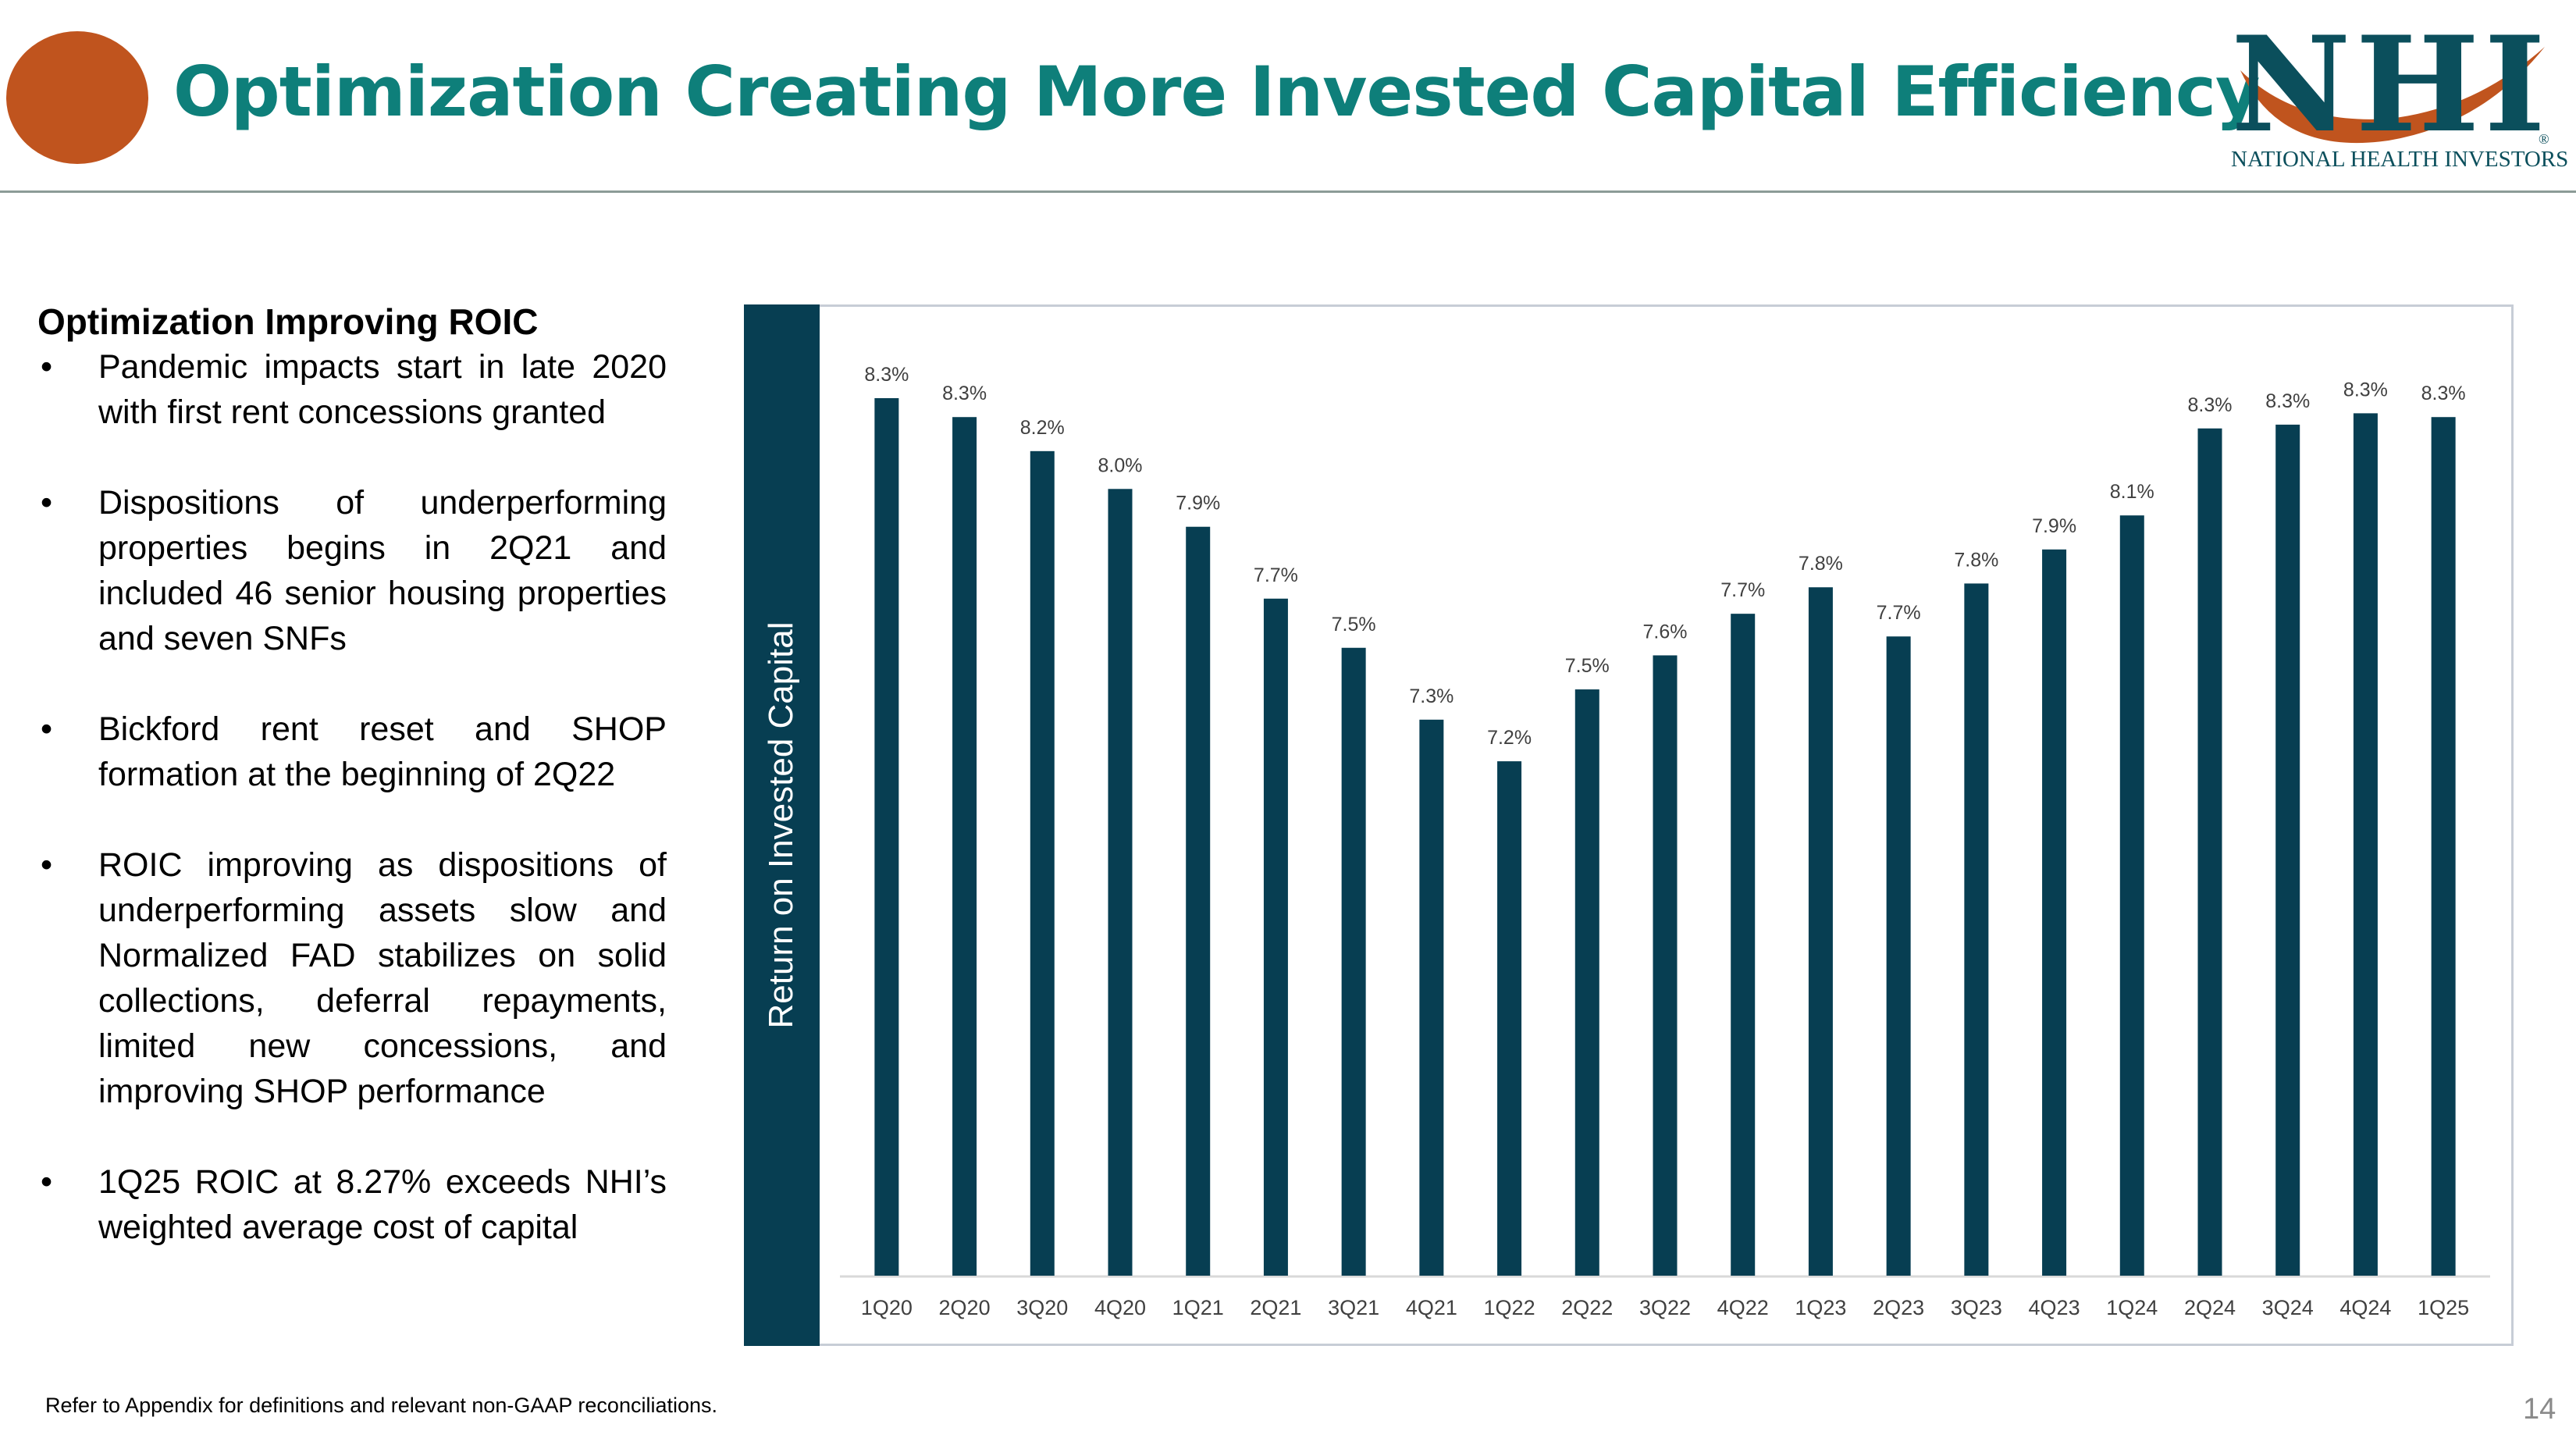 The height and width of the screenshot is (1449, 2576). Describe the element at coordinates (1743, 1307) in the screenshot. I see `x-tick-label: 4Q22` at that location.